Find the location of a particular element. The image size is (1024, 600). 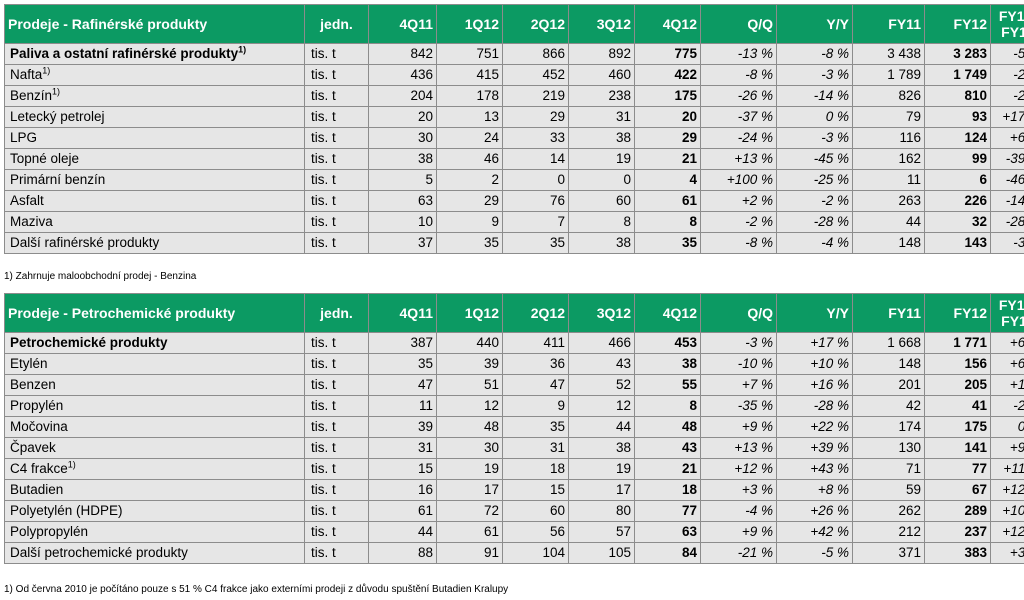

value-cell: 39 is located at coordinates (402, 427).